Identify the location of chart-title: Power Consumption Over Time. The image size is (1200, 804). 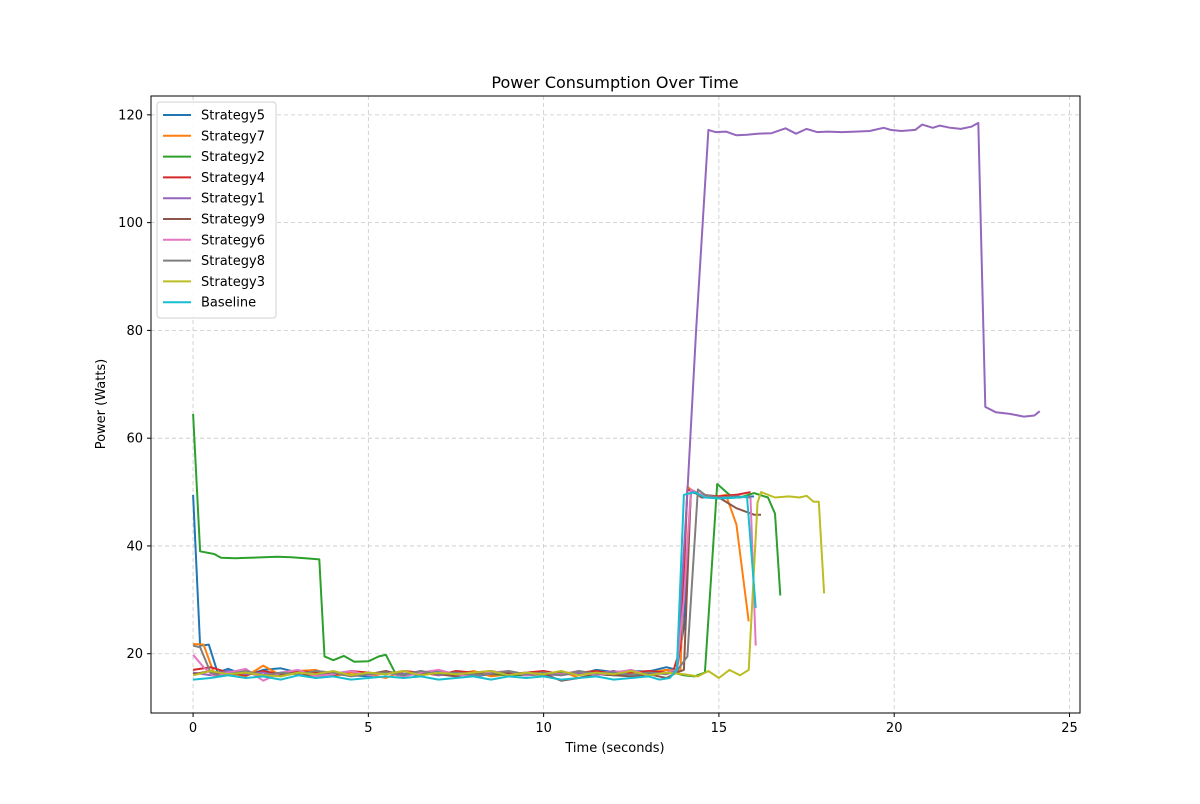
(614, 82).